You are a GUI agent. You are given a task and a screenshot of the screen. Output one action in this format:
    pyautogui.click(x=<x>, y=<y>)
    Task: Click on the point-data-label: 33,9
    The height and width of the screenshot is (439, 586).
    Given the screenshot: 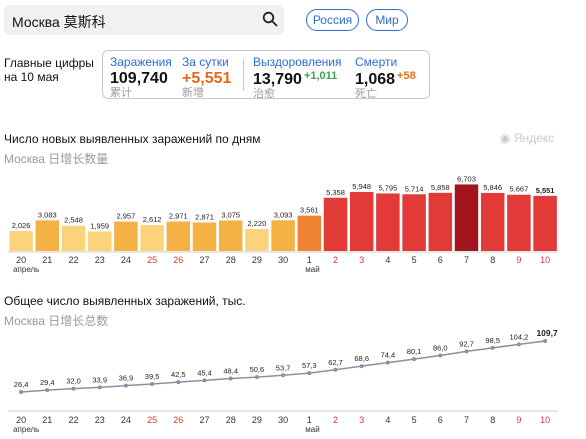 What is the action you would take?
    pyautogui.click(x=99, y=379)
    